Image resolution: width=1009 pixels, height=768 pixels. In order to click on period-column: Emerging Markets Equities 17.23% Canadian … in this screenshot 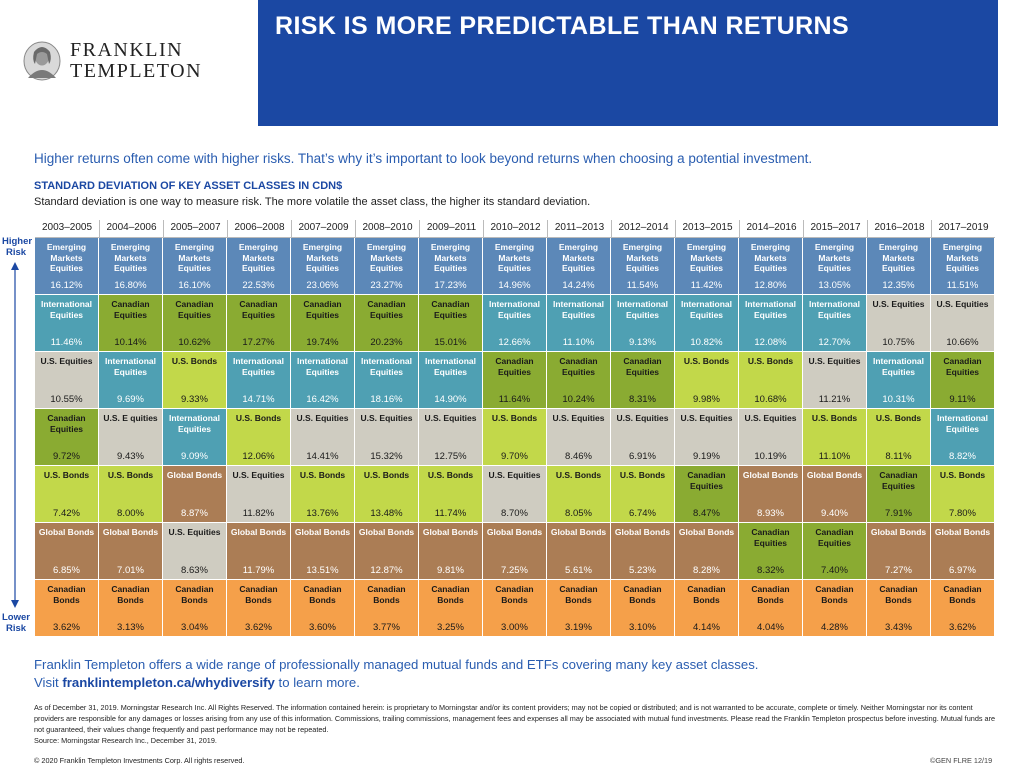, I will do `click(451, 437)`.